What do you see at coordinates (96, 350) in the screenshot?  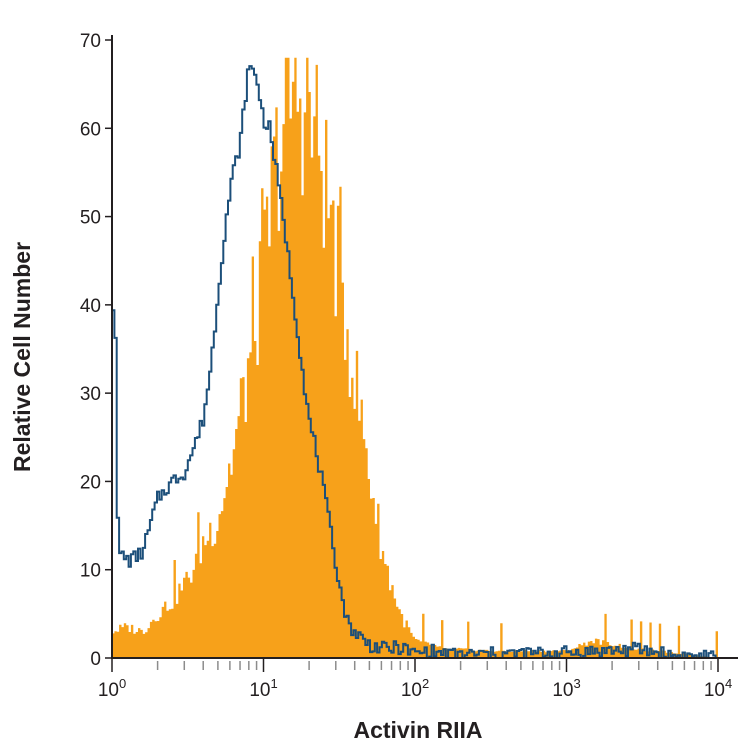 I see `y-axis-ticks: 0 10 20 30 40 50 60 70` at bounding box center [96, 350].